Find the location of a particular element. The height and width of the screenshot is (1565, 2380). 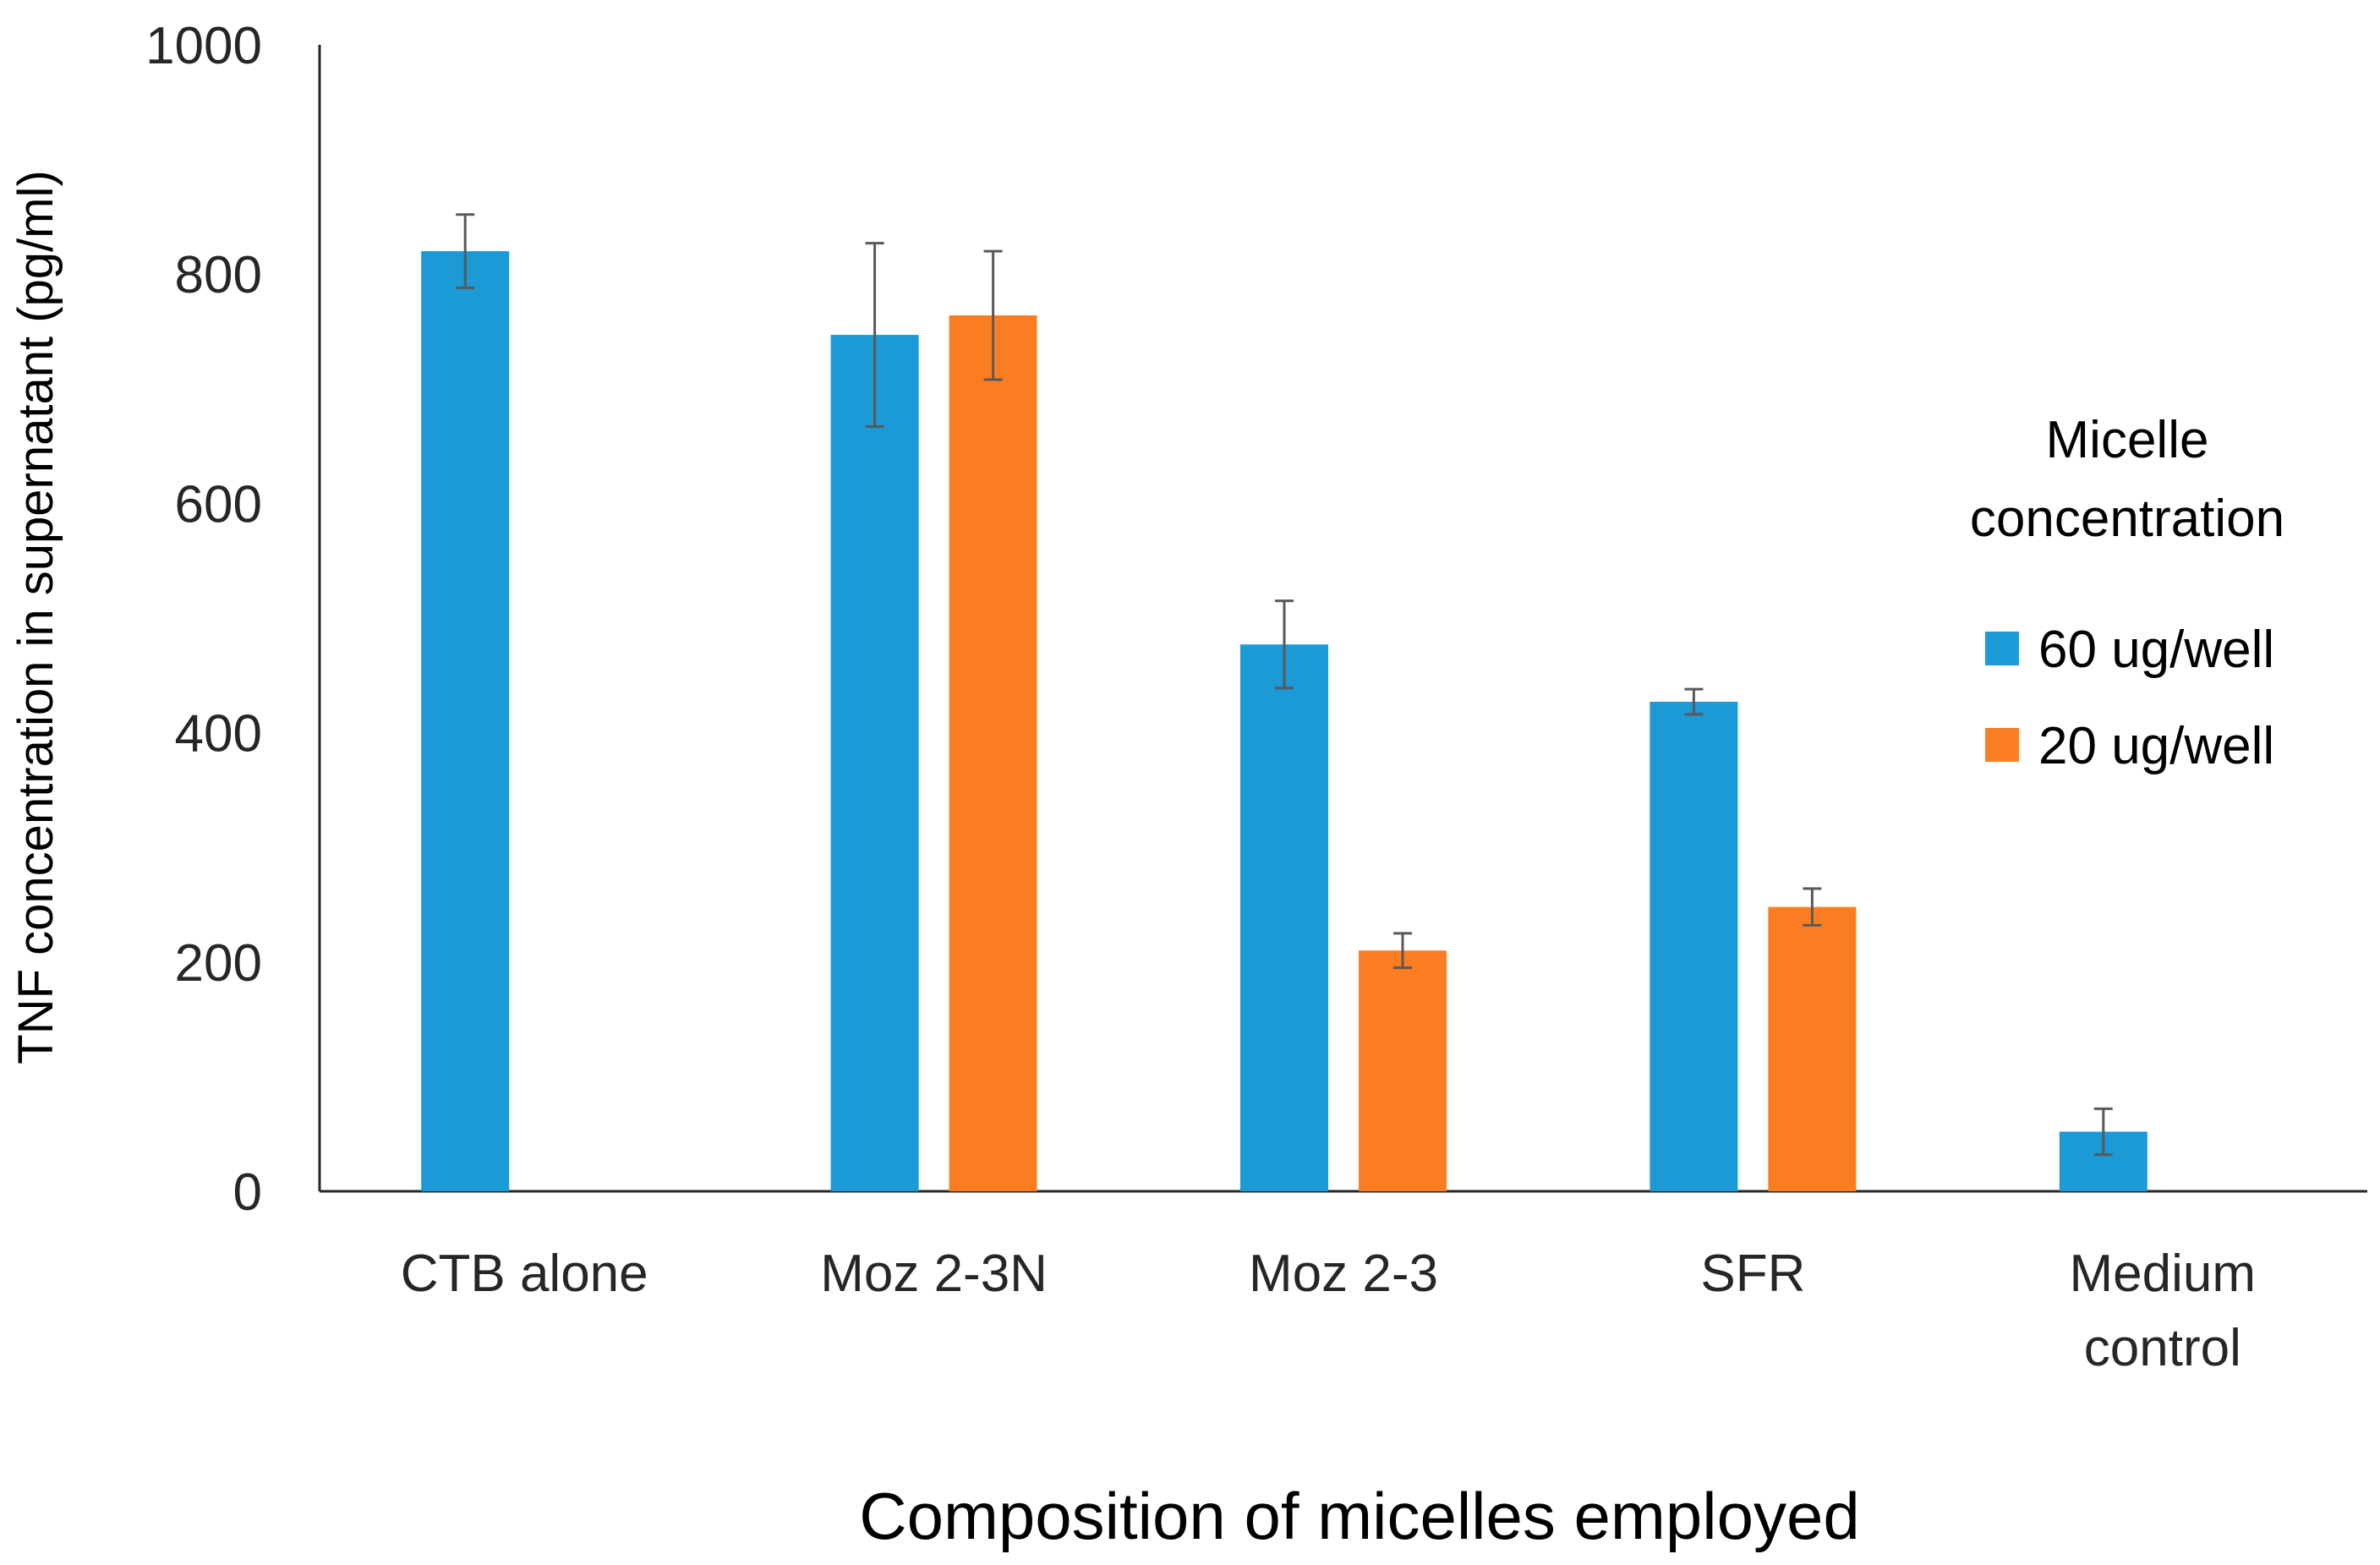

category-label-moz-2-3n: Moz 2-3N is located at coordinates (934, 1274).